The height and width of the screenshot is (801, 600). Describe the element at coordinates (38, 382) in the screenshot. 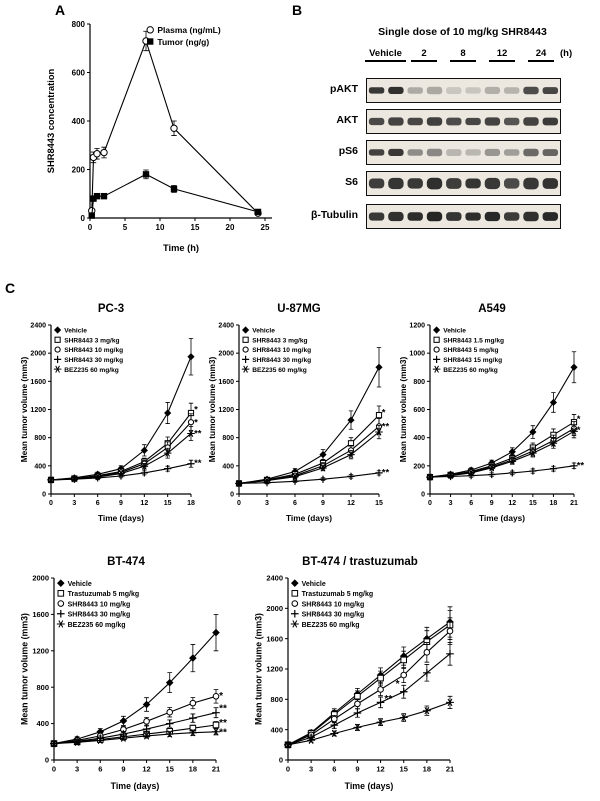

I see `svg-text: 1600` at that location.